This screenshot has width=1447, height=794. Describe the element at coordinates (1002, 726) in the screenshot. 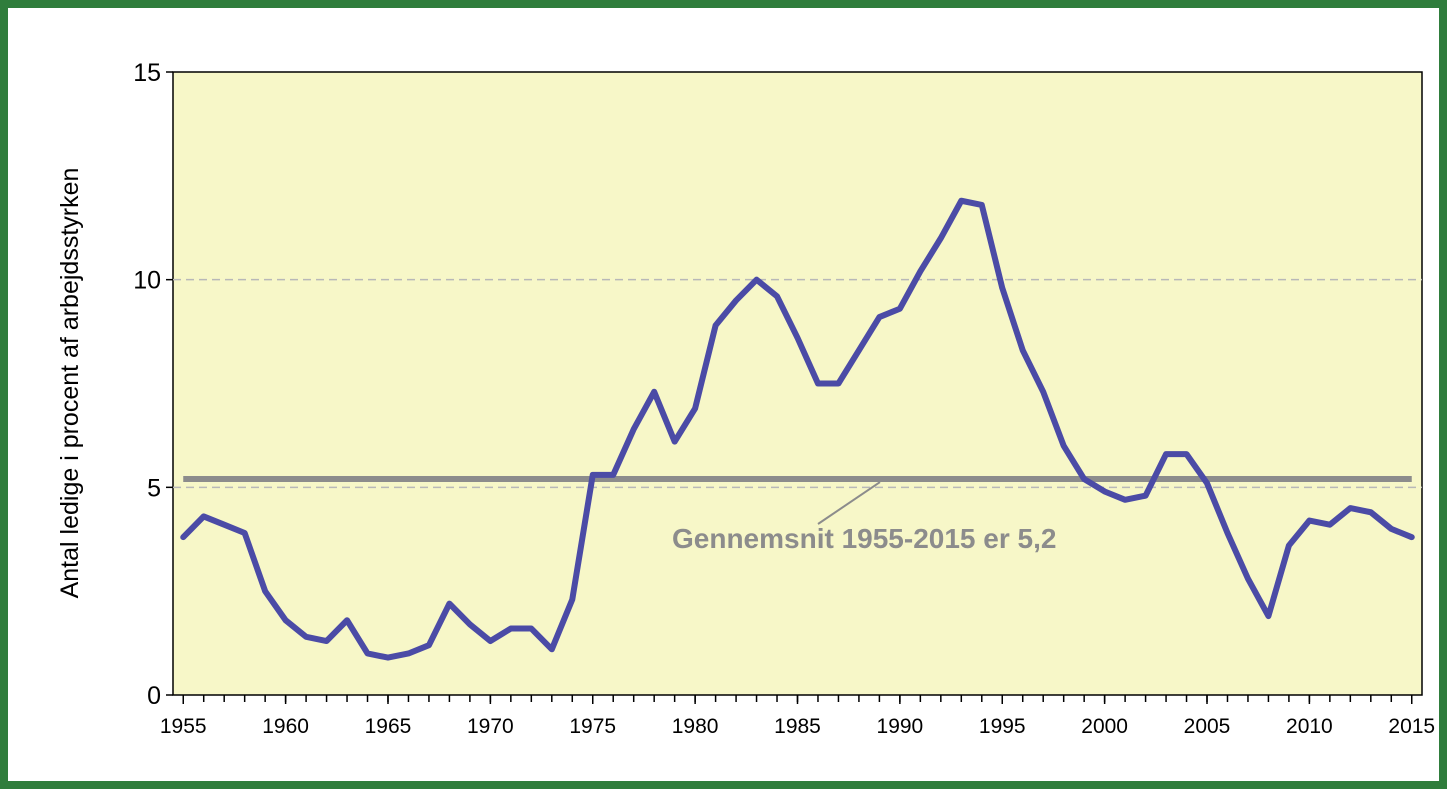

I see `x-tick-label: 1995` at that location.